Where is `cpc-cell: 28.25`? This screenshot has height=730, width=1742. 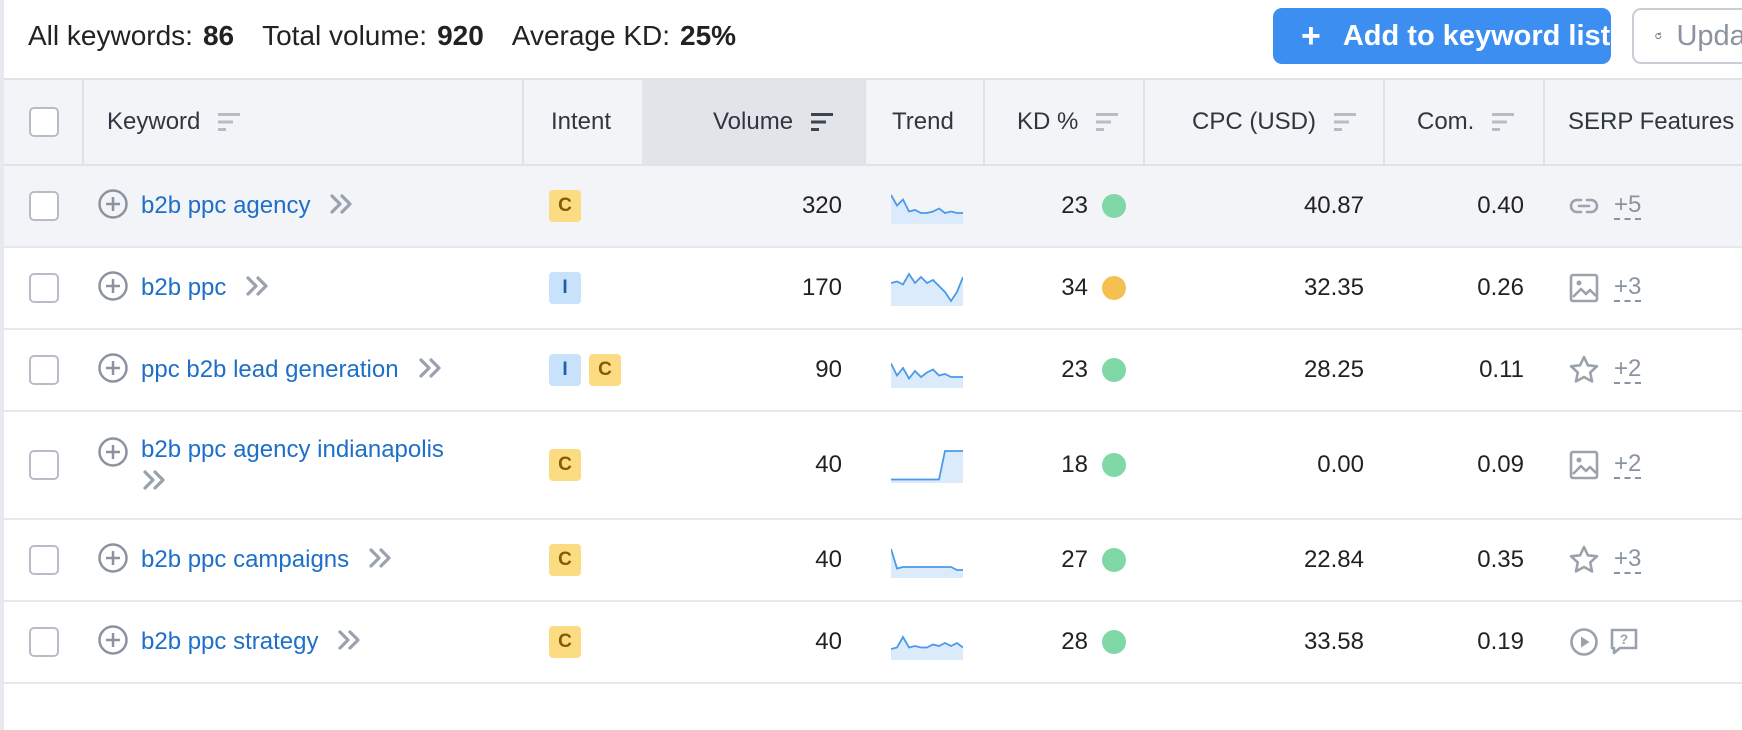 cpc-cell: 28.25 is located at coordinates (1264, 370).